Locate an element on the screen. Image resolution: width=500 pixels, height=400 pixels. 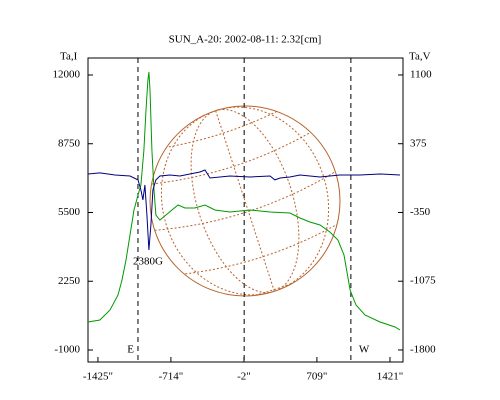
limb-label: E is located at coordinates (130, 350).